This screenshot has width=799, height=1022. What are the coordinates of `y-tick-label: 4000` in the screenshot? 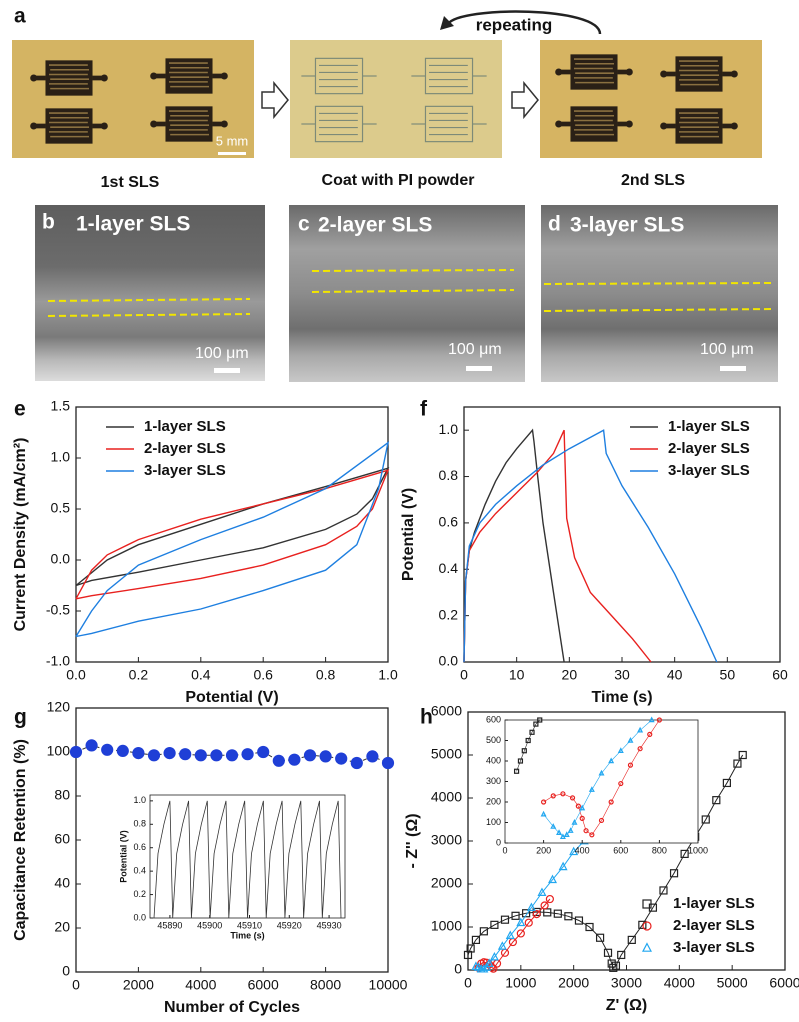 It's located at (446, 797).